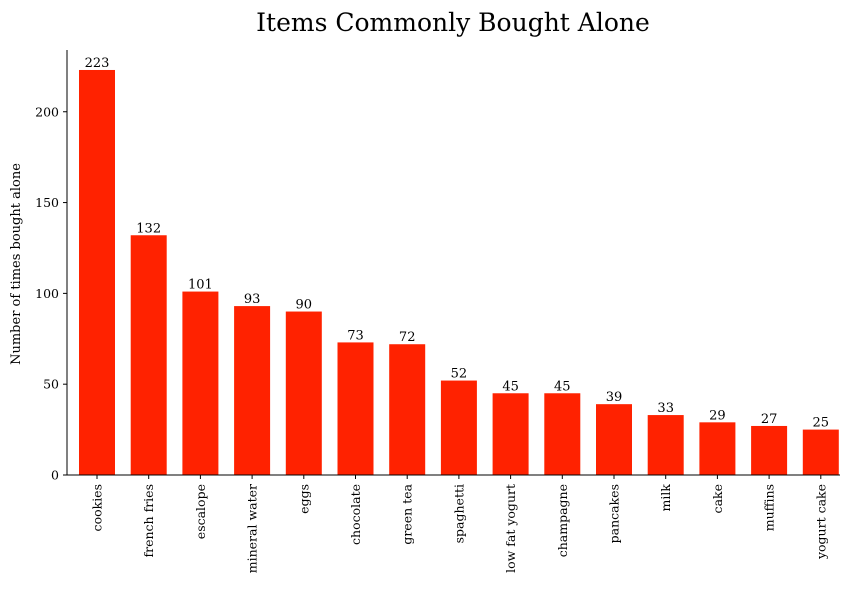  What do you see at coordinates (148, 355) in the screenshot?
I see `bar-french-fries` at bounding box center [148, 355].